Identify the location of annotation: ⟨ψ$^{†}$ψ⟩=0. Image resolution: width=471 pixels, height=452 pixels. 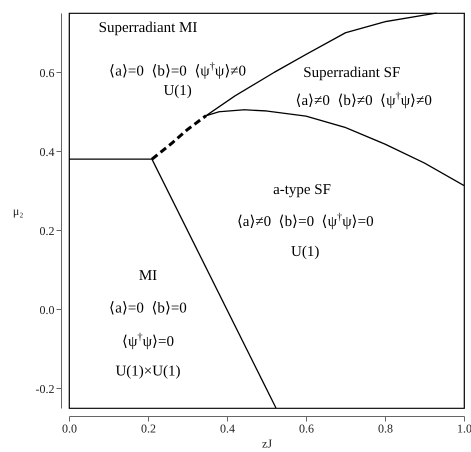
(148, 341).